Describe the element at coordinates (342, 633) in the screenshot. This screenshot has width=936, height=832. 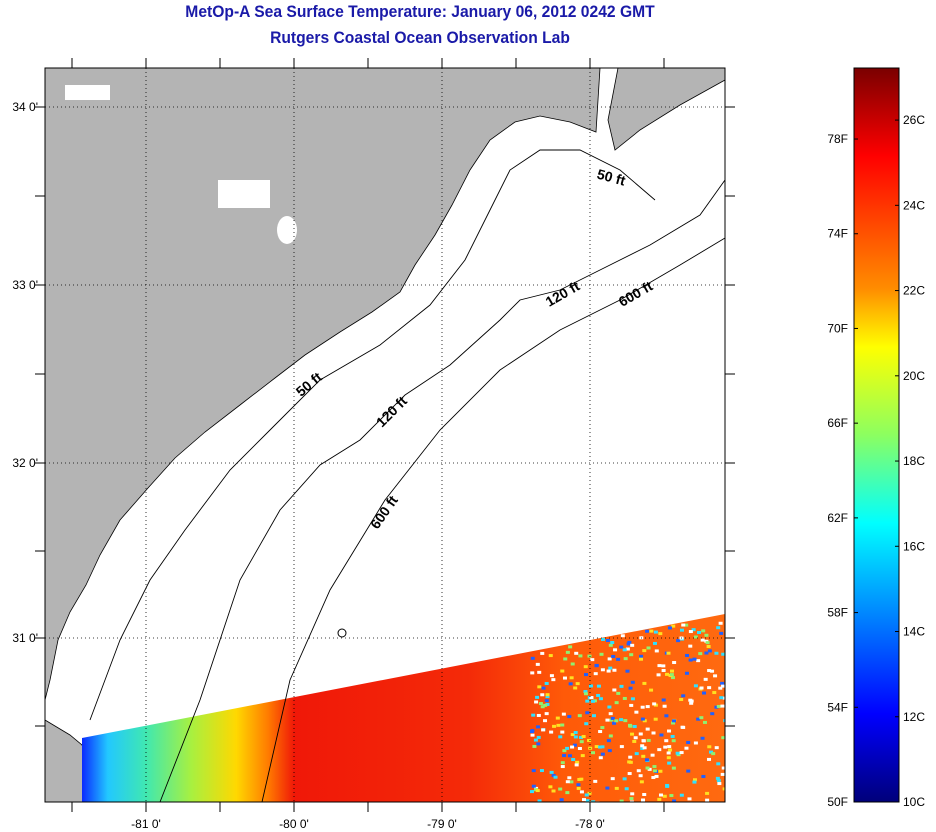
I see `contour-600ft-seamount` at that location.